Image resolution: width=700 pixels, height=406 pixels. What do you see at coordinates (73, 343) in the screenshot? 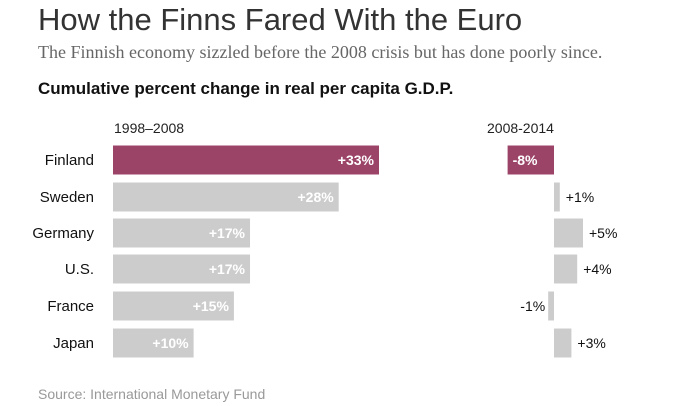
I see `category-label-japan: Japan` at bounding box center [73, 343].